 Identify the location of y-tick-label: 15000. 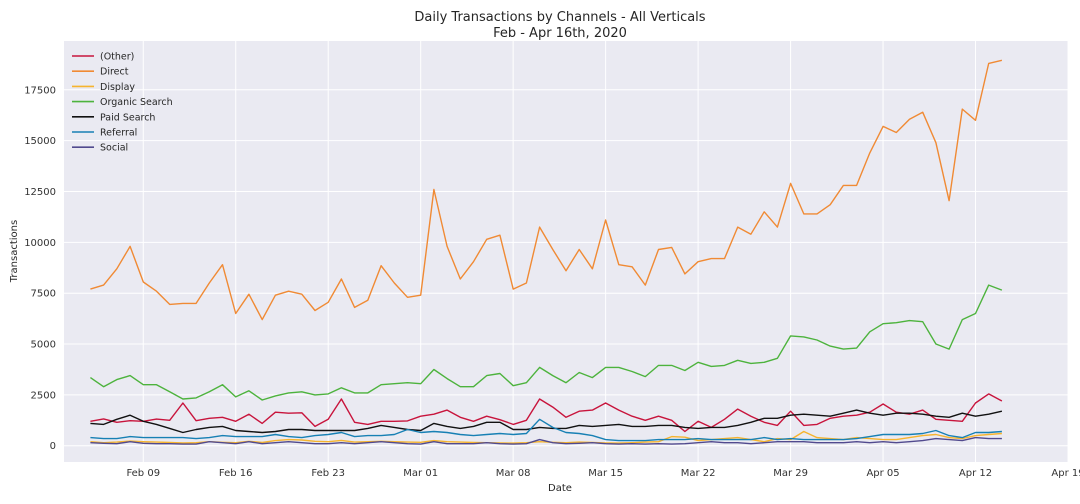
(40, 141).